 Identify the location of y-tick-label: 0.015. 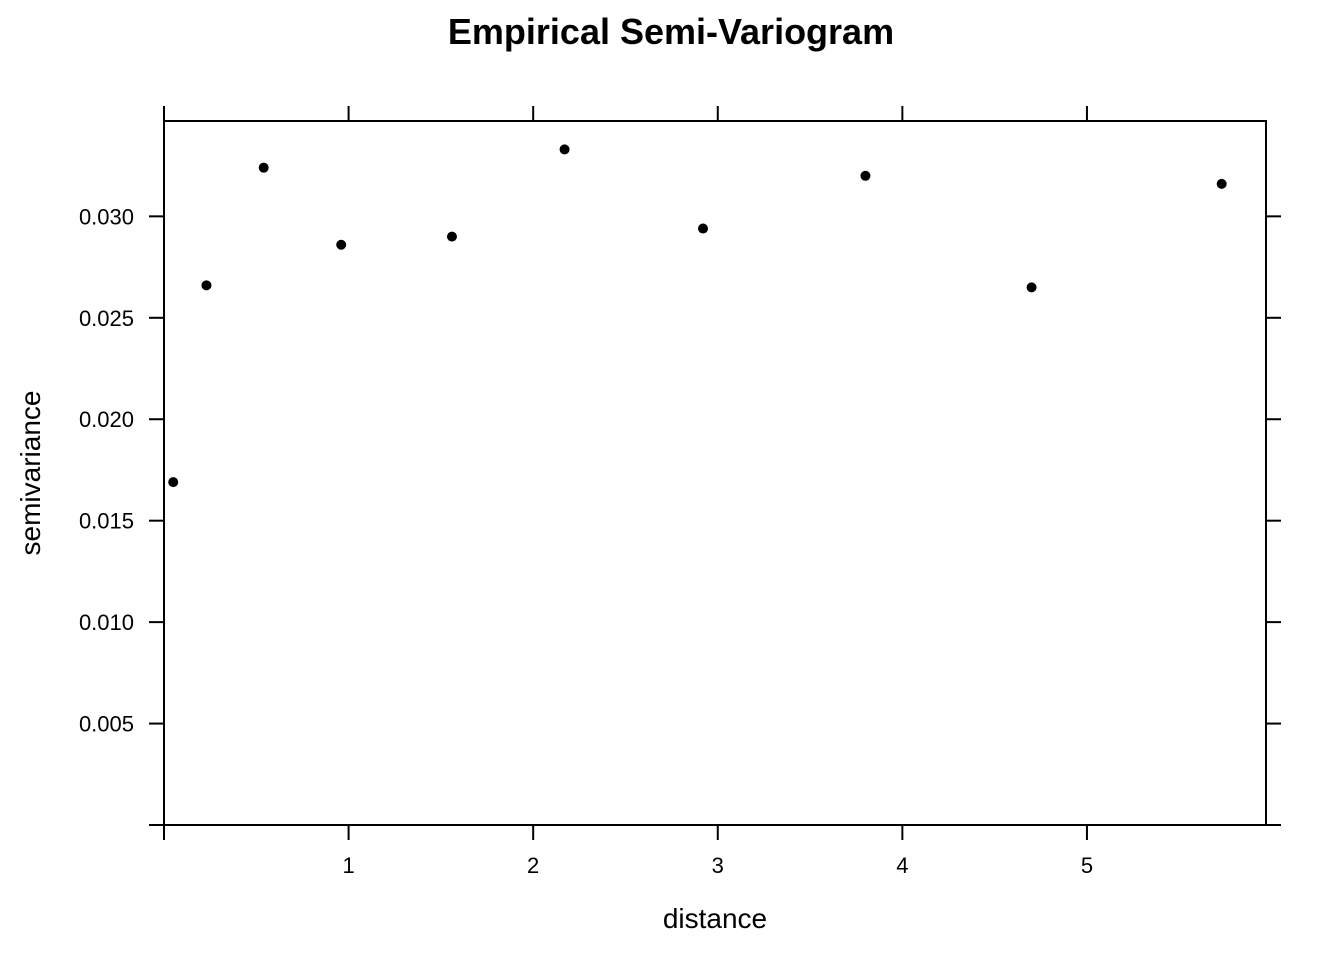
(106, 521).